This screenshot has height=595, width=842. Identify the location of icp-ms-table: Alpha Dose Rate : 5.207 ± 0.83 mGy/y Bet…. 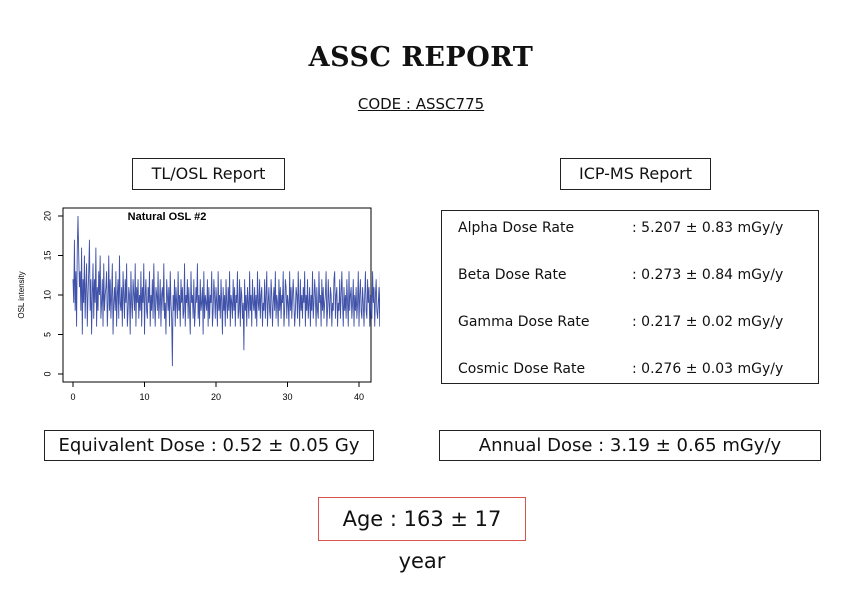
(630, 297).